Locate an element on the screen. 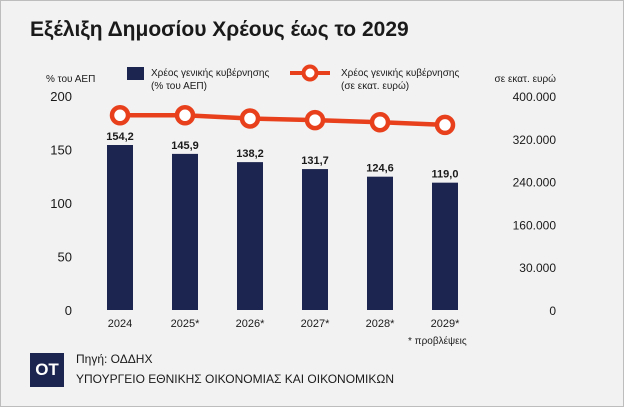  legend-bar-line2: (% του ΑΕΠ) is located at coordinates (179, 86).